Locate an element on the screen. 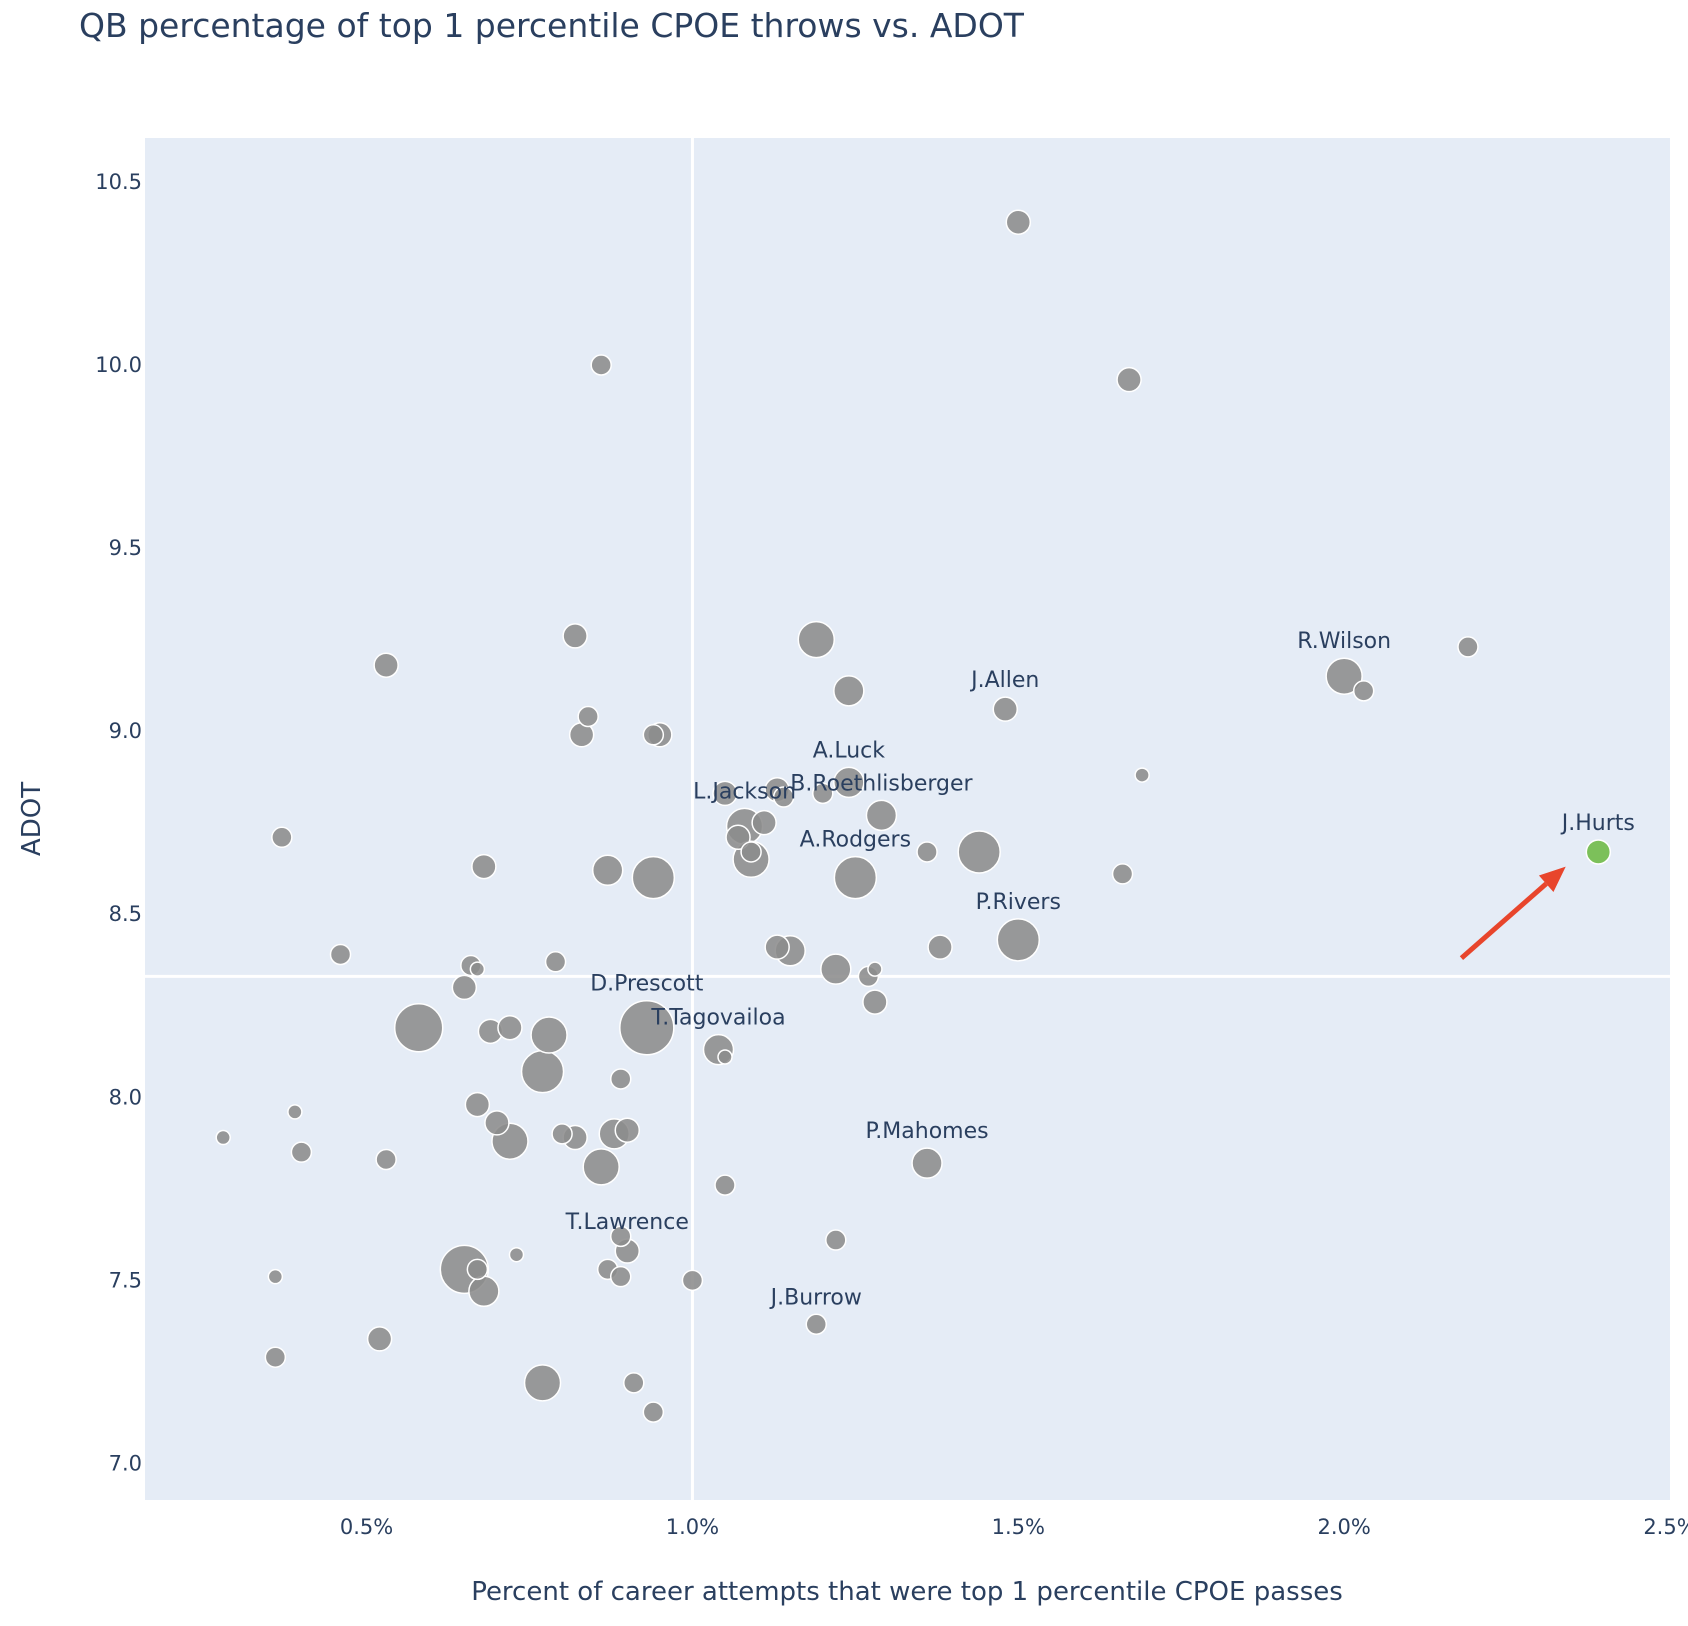 This screenshot has height=1626, width=1688. y-tick-label: 10.0 is located at coordinates (118, 365).